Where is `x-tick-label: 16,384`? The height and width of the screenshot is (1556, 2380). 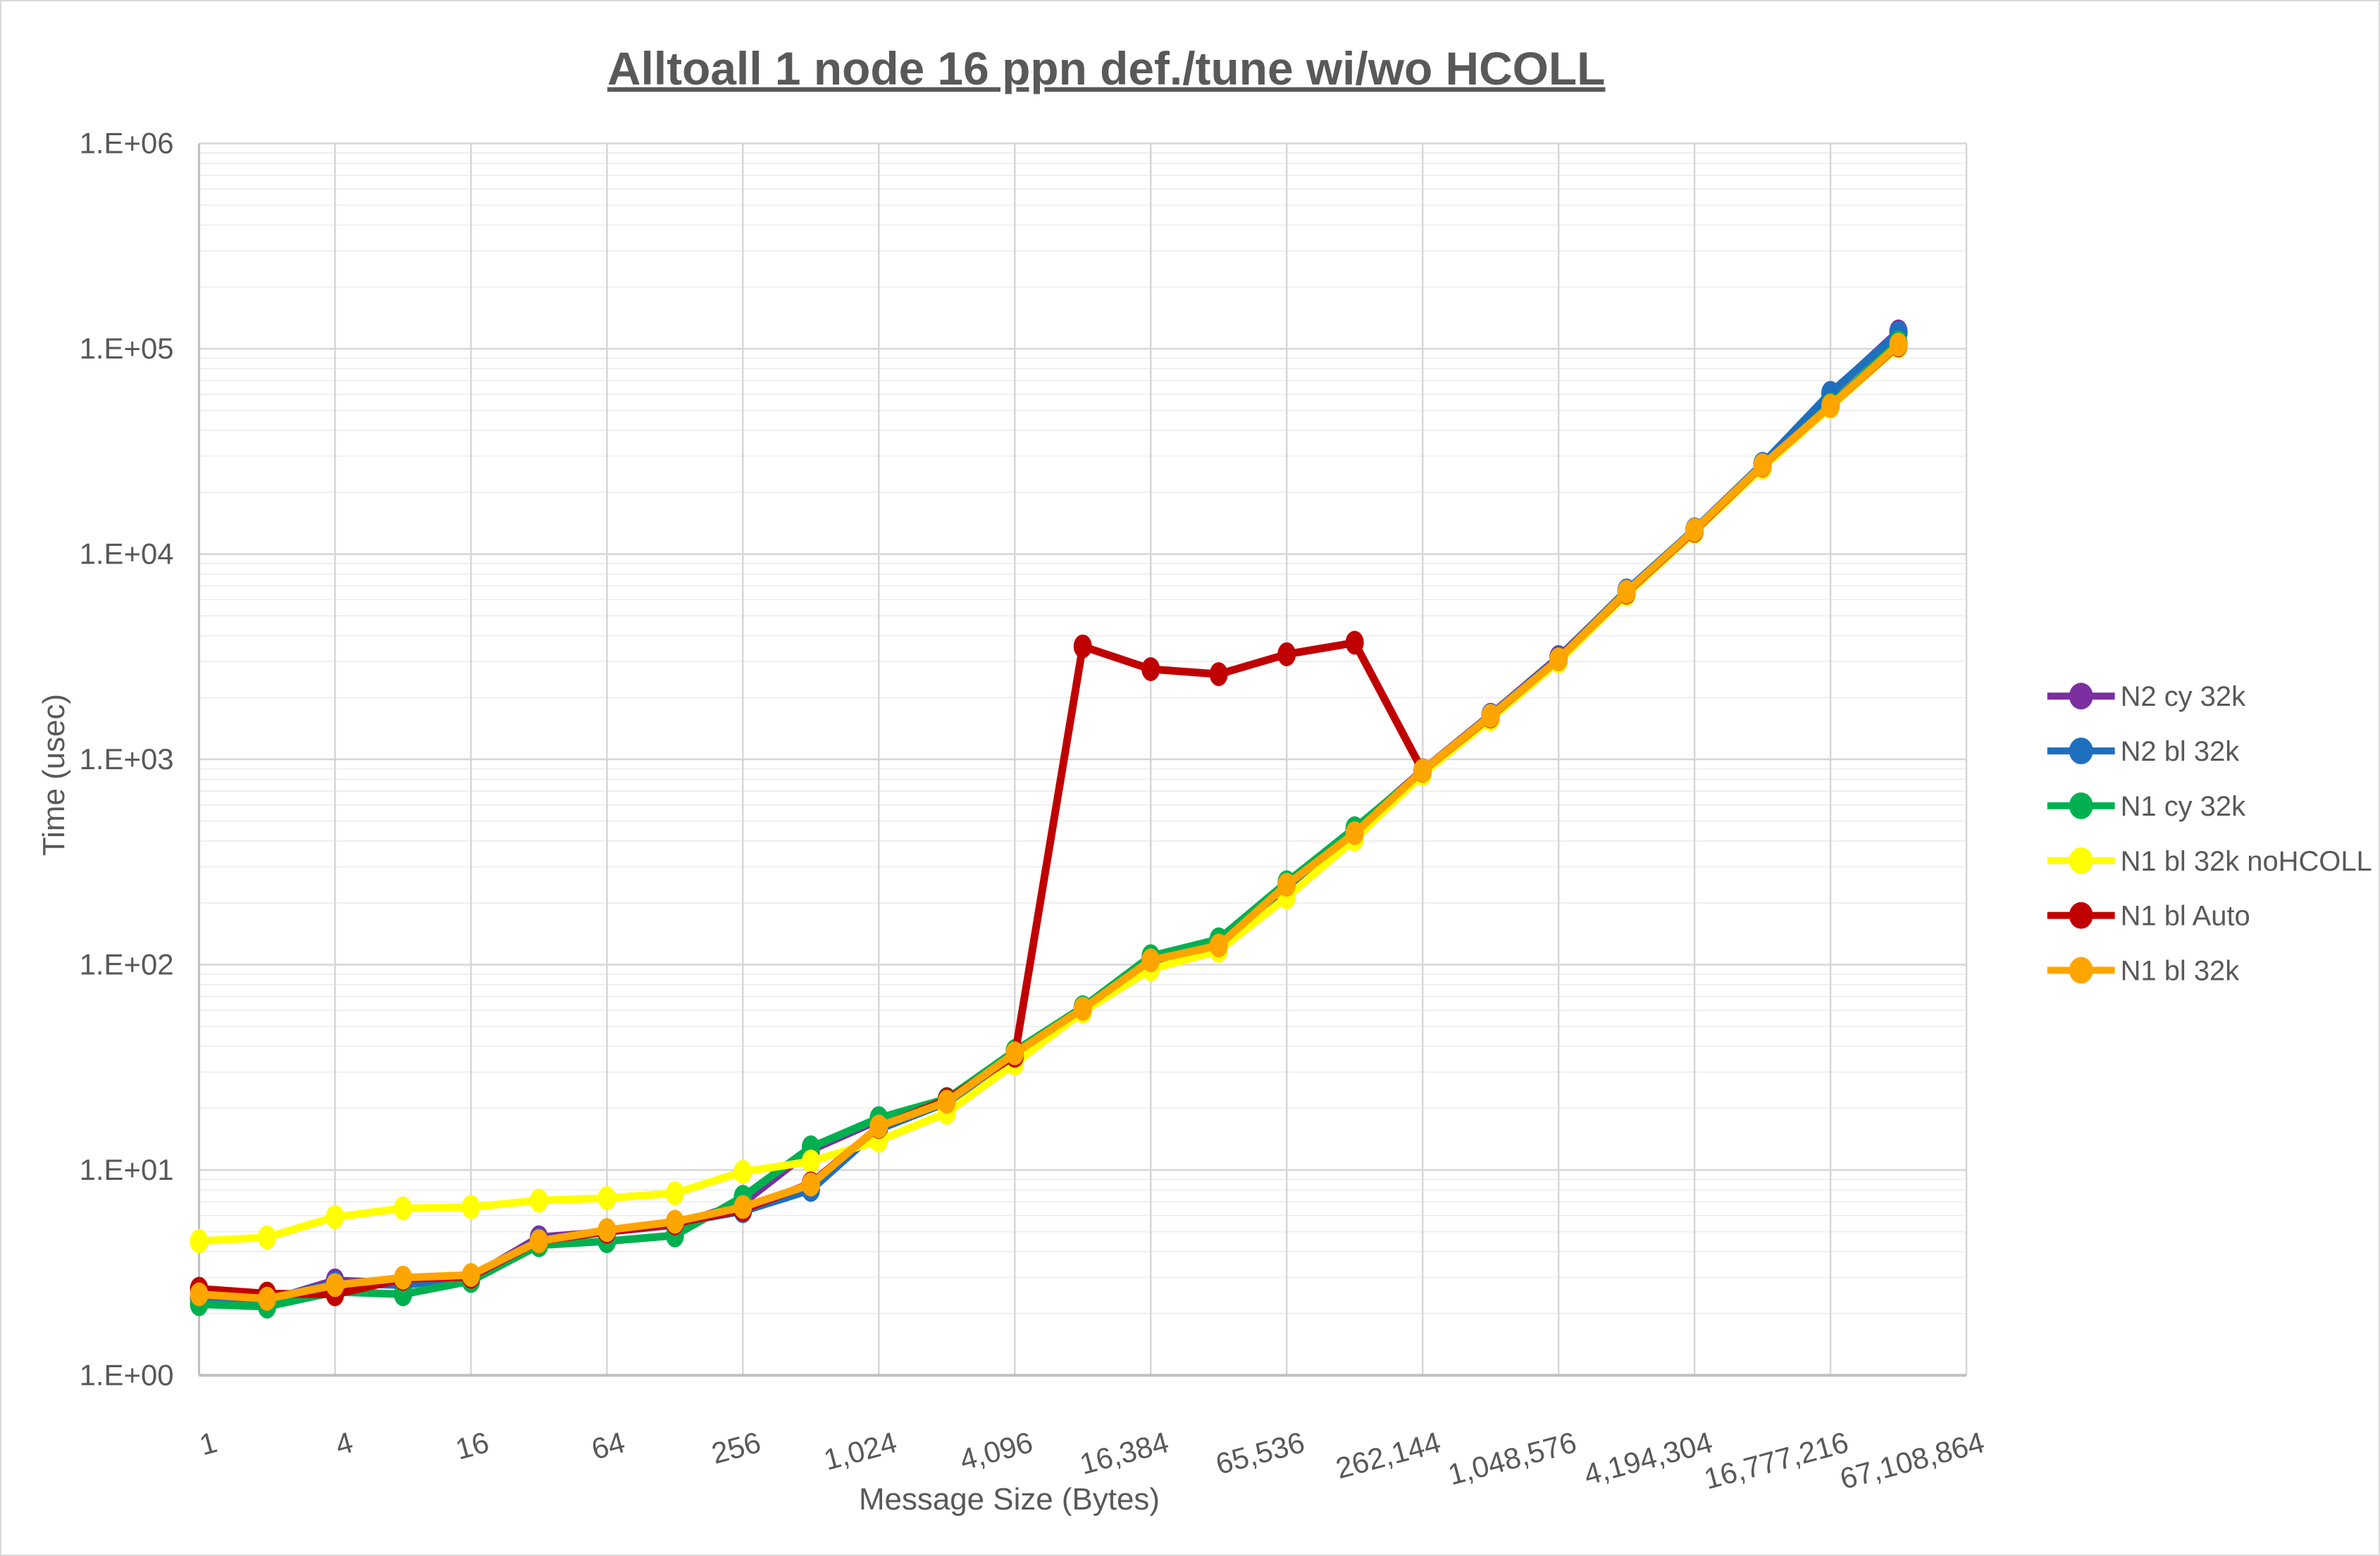 x-tick-label: 16,384 is located at coordinates (1124, 1453).